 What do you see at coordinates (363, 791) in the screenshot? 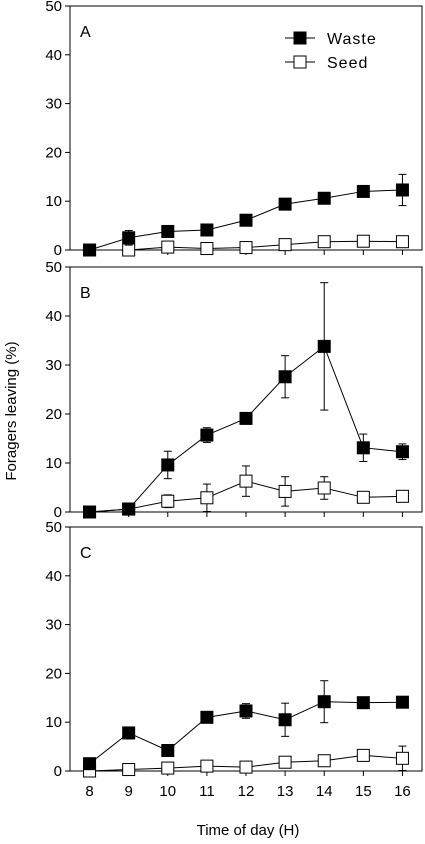
I see `x-tick-label: 15` at bounding box center [363, 791].